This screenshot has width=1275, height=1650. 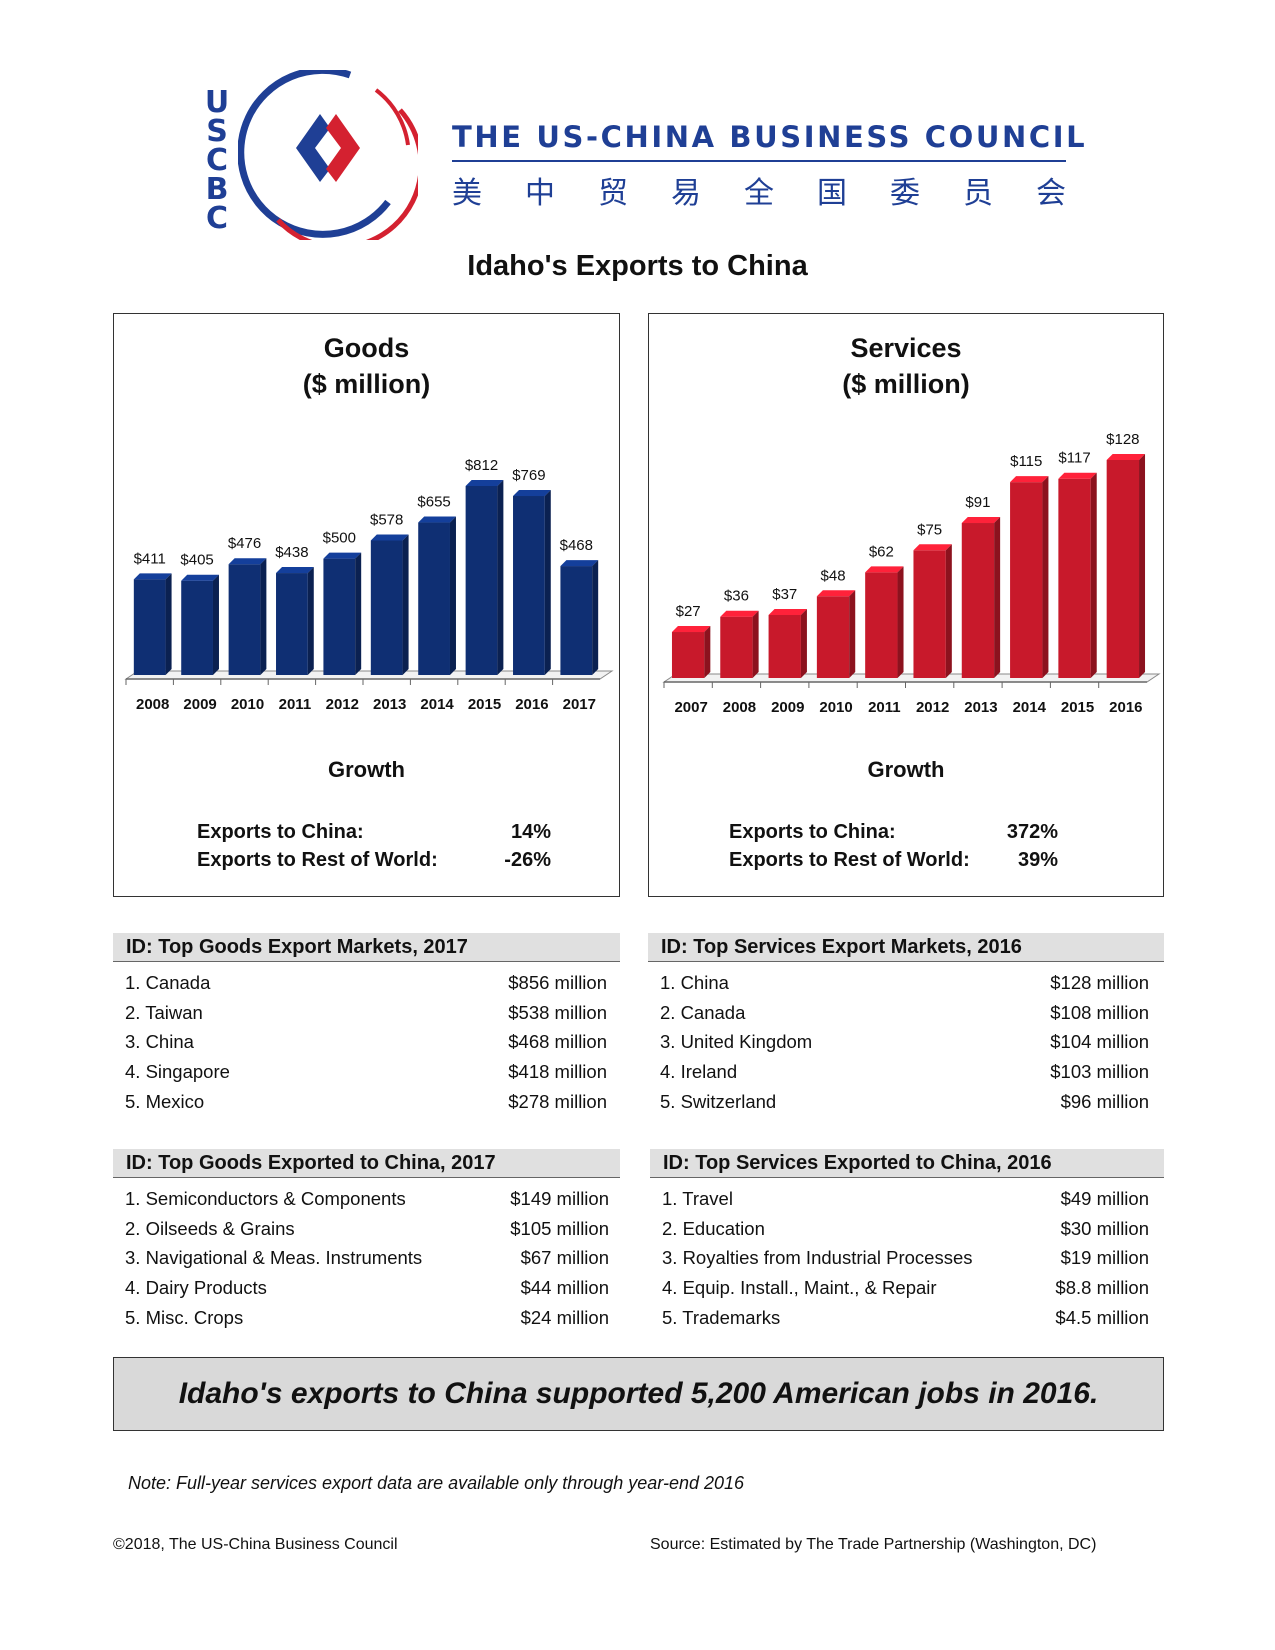 What do you see at coordinates (366, 983) in the screenshot?
I see `list-item: 1. Canada $856 million` at bounding box center [366, 983].